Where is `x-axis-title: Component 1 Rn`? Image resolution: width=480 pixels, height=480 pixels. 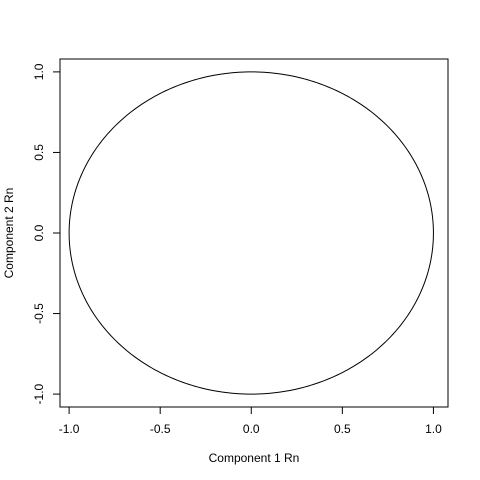 x-axis-title: Component 1 Rn is located at coordinates (254, 458).